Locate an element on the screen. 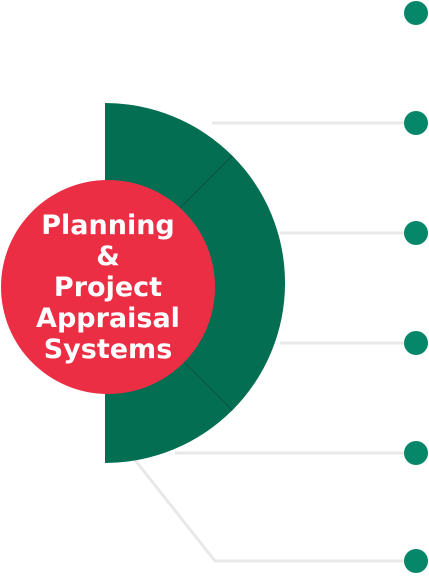 This screenshot has height=577, width=429. center-title-line-5: Systems is located at coordinates (108, 349).